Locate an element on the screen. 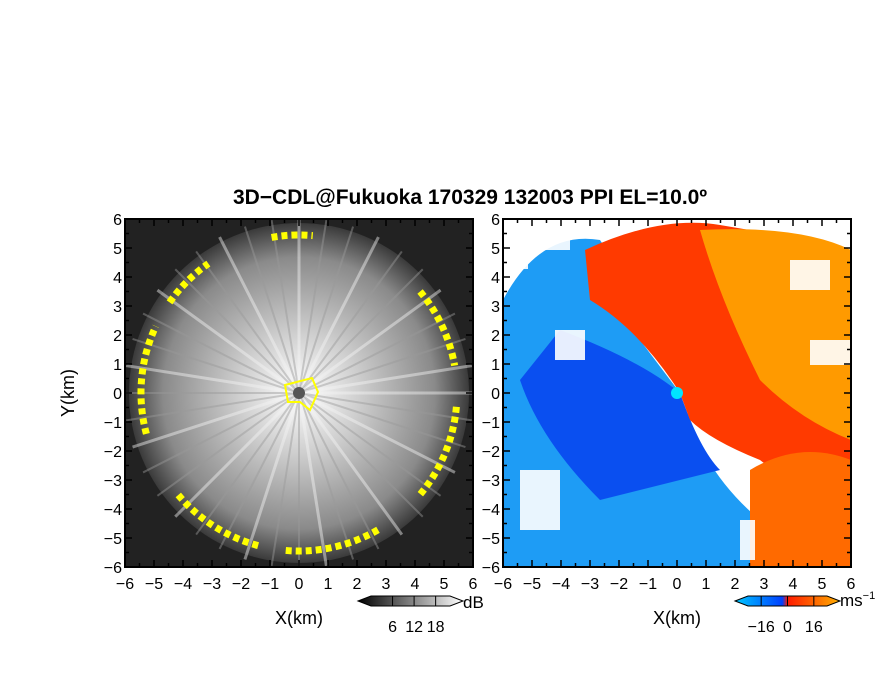 The image size is (880, 680). right-x-tick-label: −4 is located at coordinates (561, 584).